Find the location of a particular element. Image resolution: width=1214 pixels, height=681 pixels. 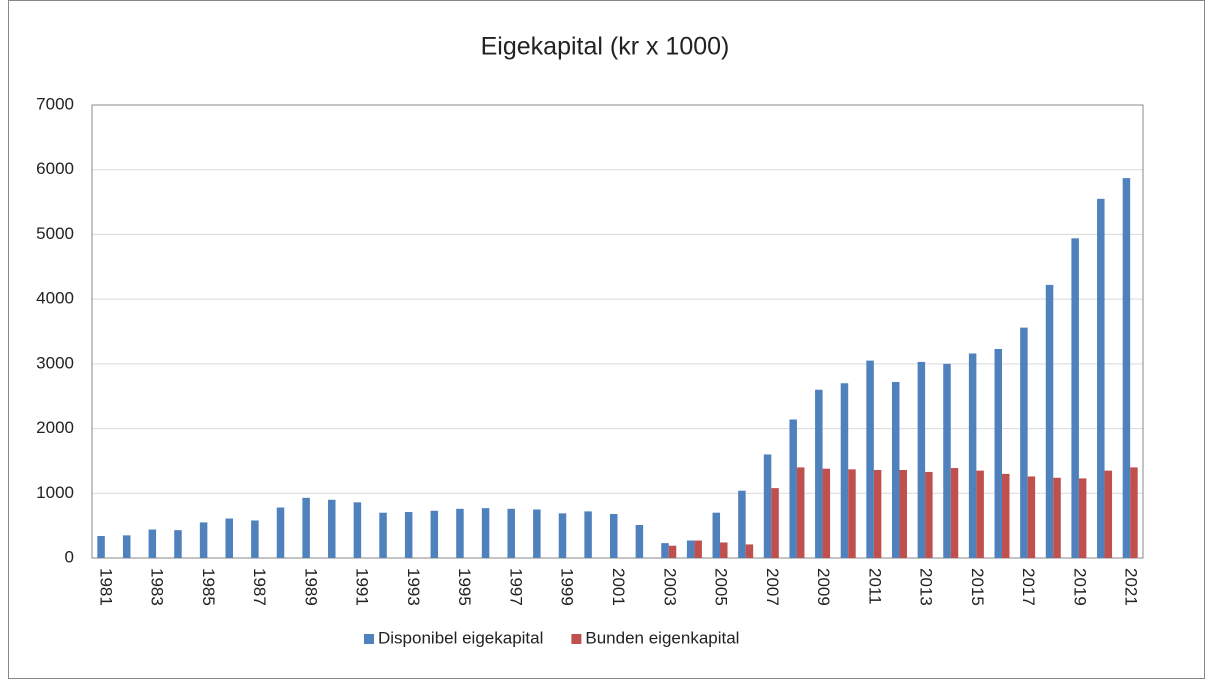

x-tick-label: 2007 is located at coordinates (772, 587).